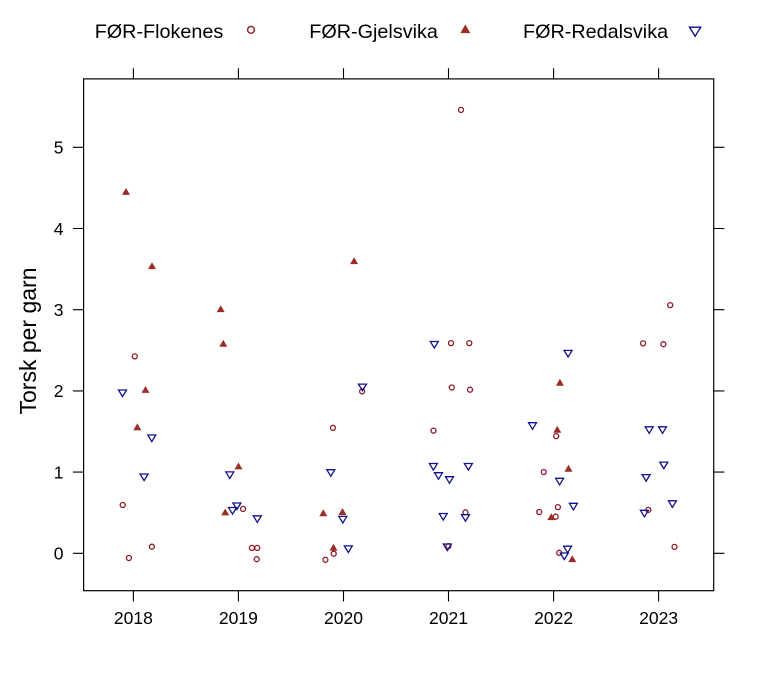 This screenshot has height=673, width=762. I want to click on svg-text: 2019, so click(238, 618).